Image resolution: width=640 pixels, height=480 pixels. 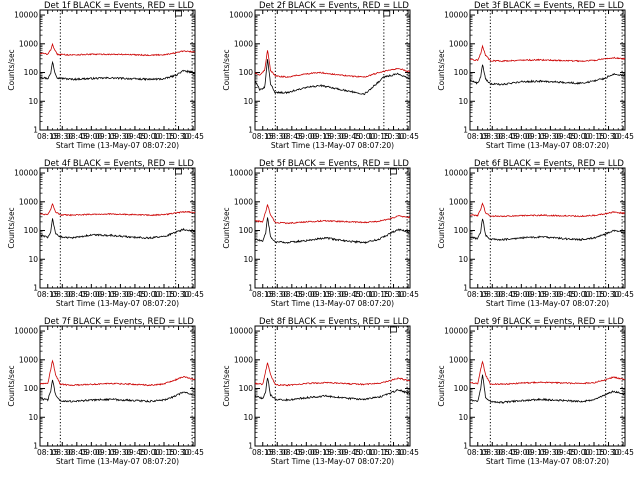 What do you see at coordinates (119, 164) in the screenshot?
I see `panel-title: Det 4f BLACK = Events, RED = LLD` at bounding box center [119, 164].